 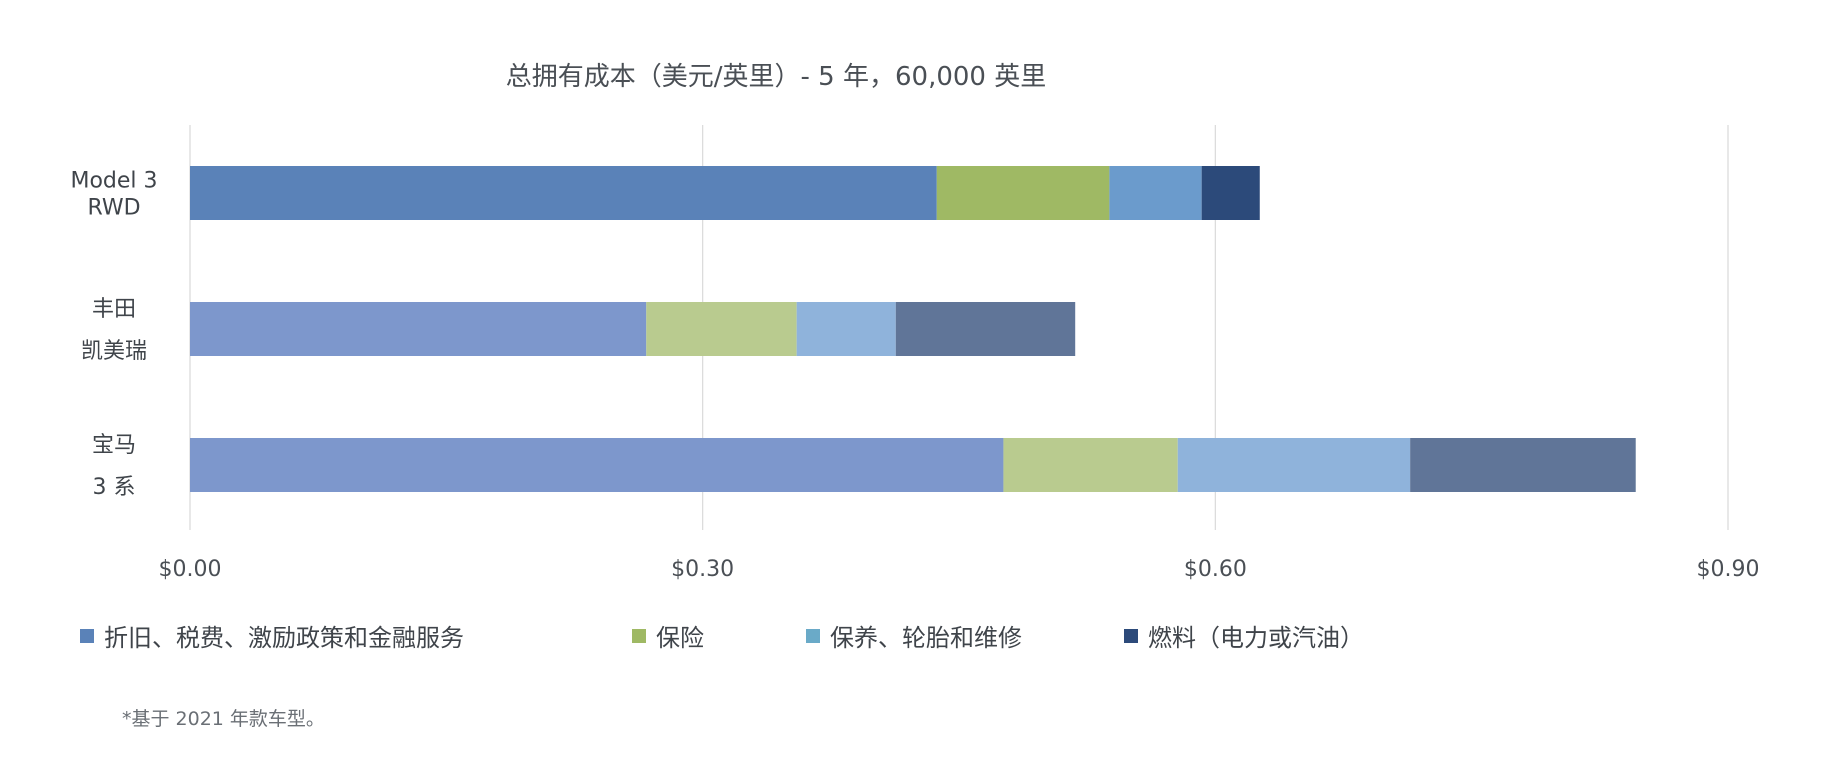 What do you see at coordinates (680, 638) in the screenshot?
I see `legend-label-insurance: 保险` at bounding box center [680, 638].